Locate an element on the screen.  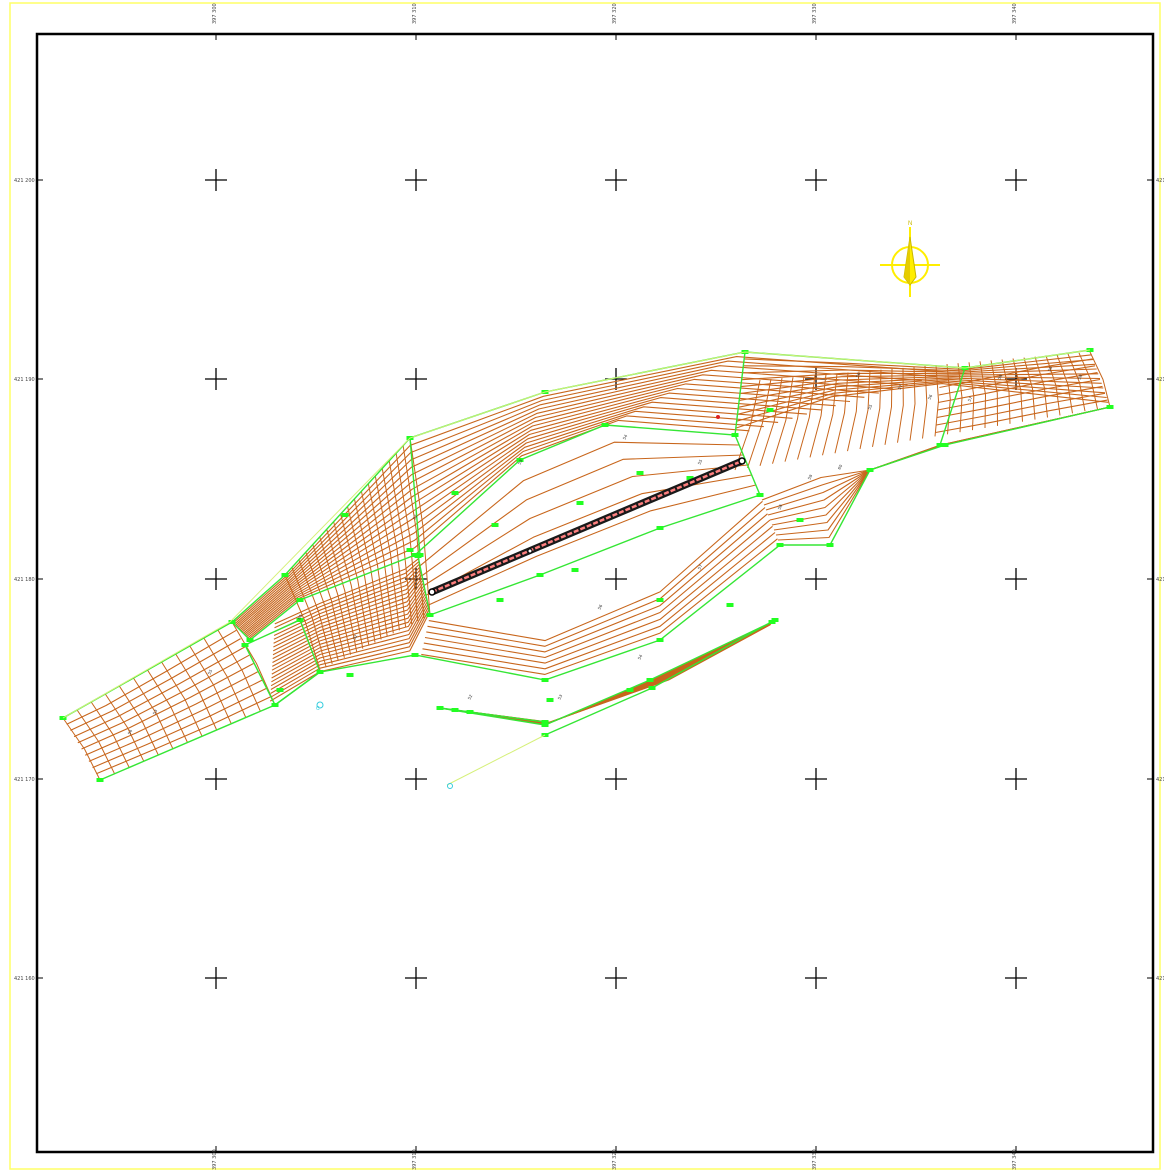
north-label: N is located at coordinates (910, 224).